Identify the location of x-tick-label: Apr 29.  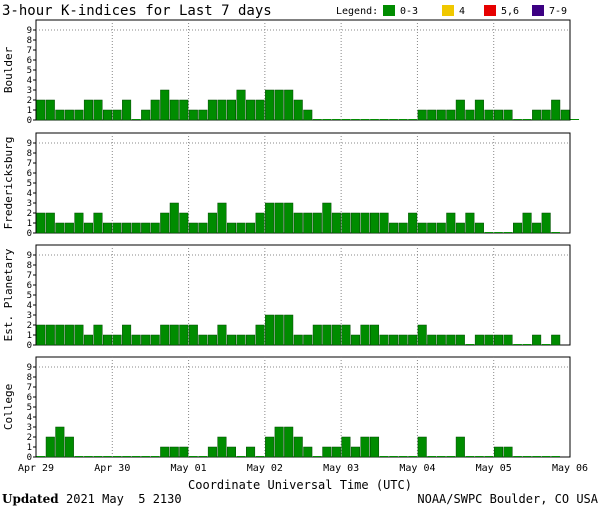
(36, 468).